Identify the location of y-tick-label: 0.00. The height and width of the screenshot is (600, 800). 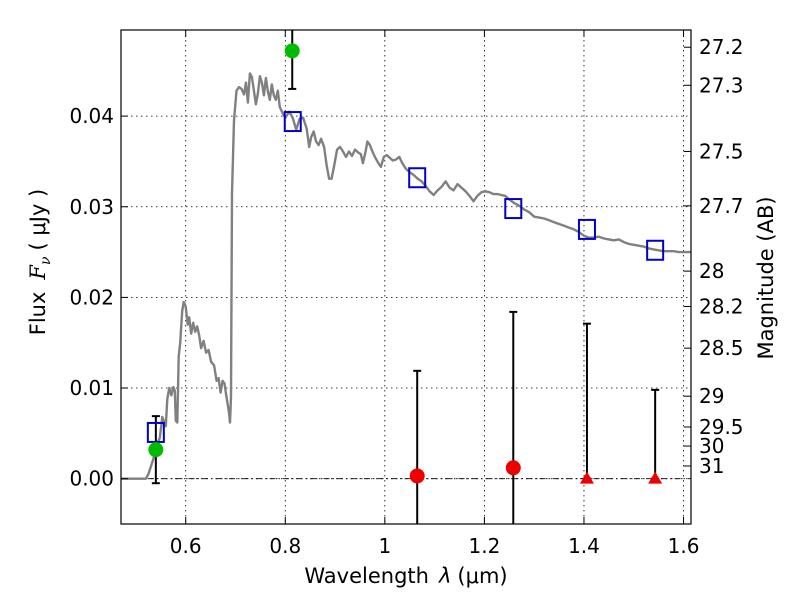
(91, 479).